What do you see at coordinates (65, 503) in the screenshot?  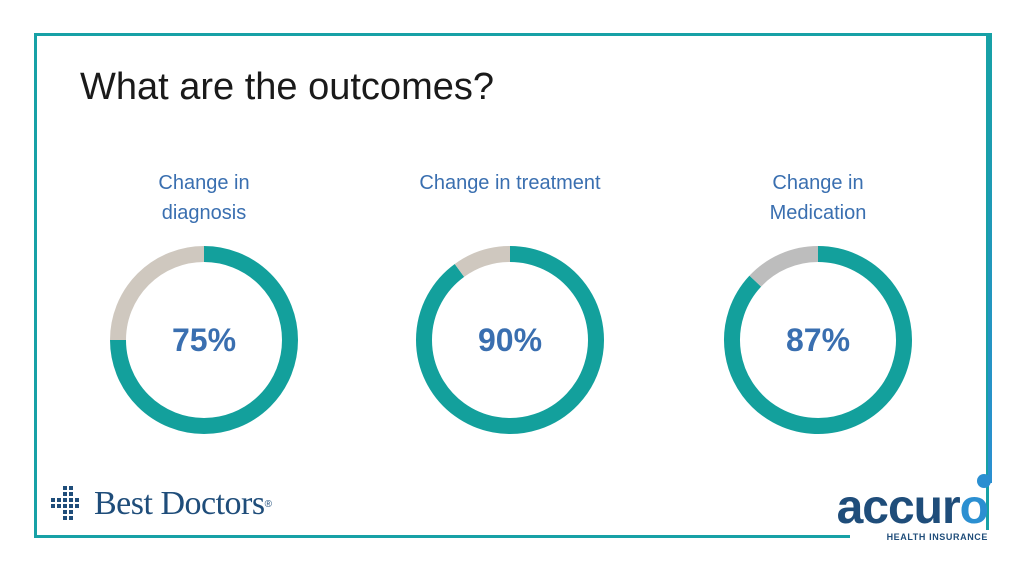 I see `cross-grid-icon` at bounding box center [65, 503].